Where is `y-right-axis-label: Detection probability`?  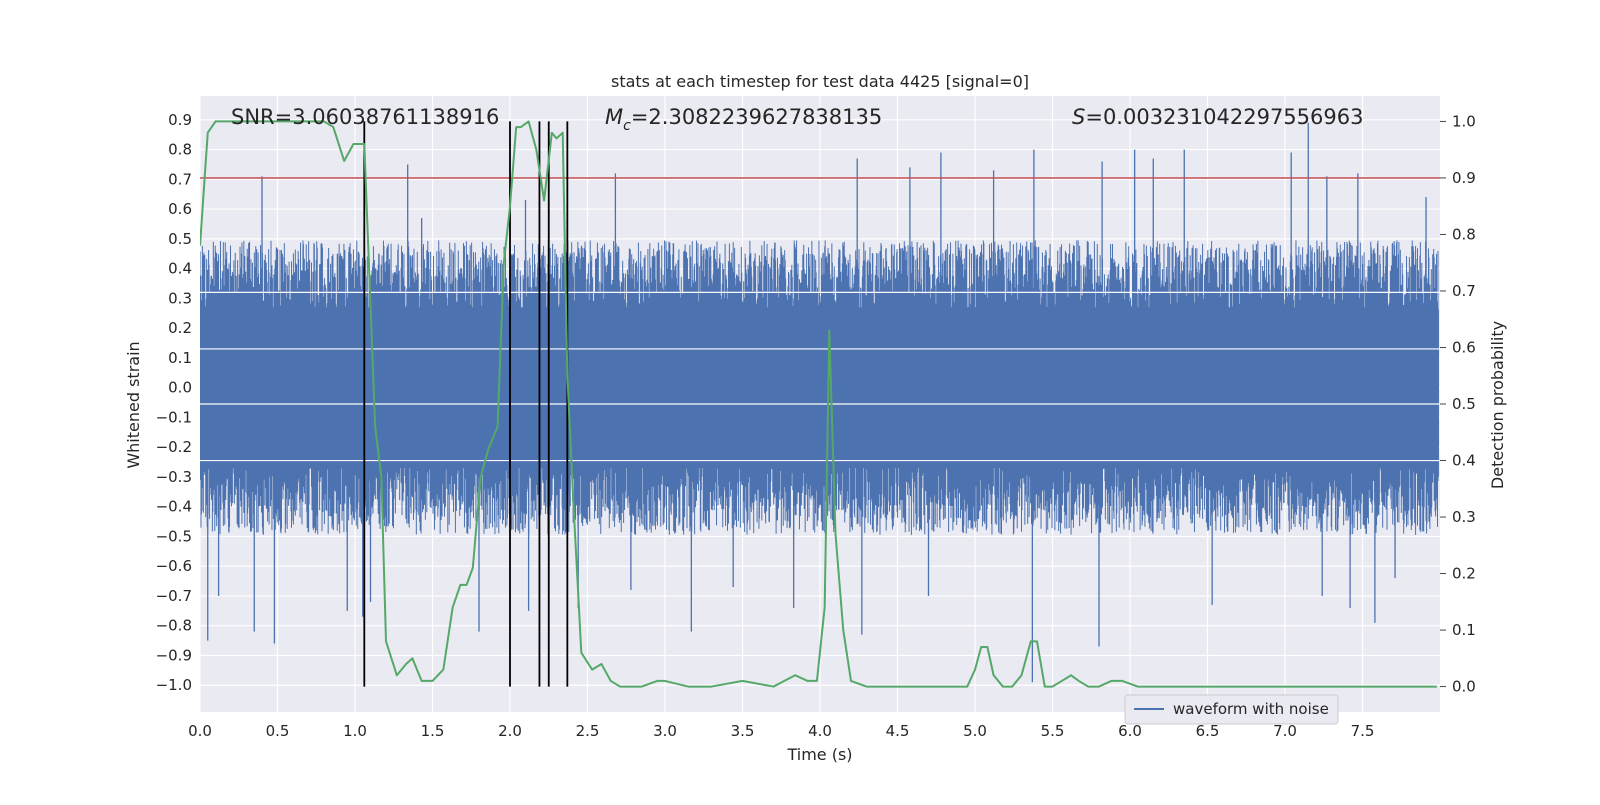
y-right-axis-label: Detection probability is located at coordinates (1497, 405).